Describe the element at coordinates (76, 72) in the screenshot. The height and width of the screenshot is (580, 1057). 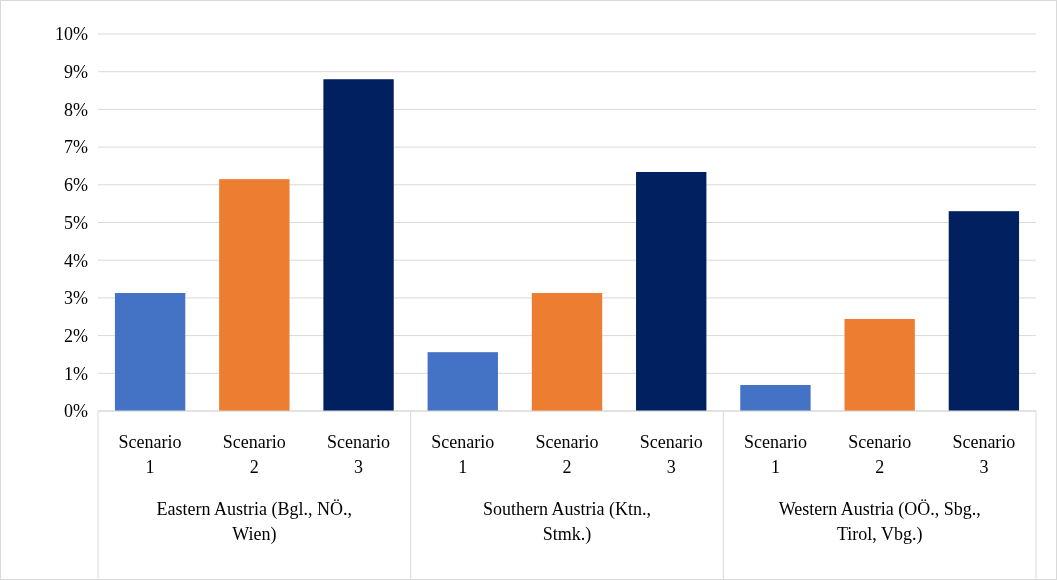
I see `y-tick-label: 9%` at that location.